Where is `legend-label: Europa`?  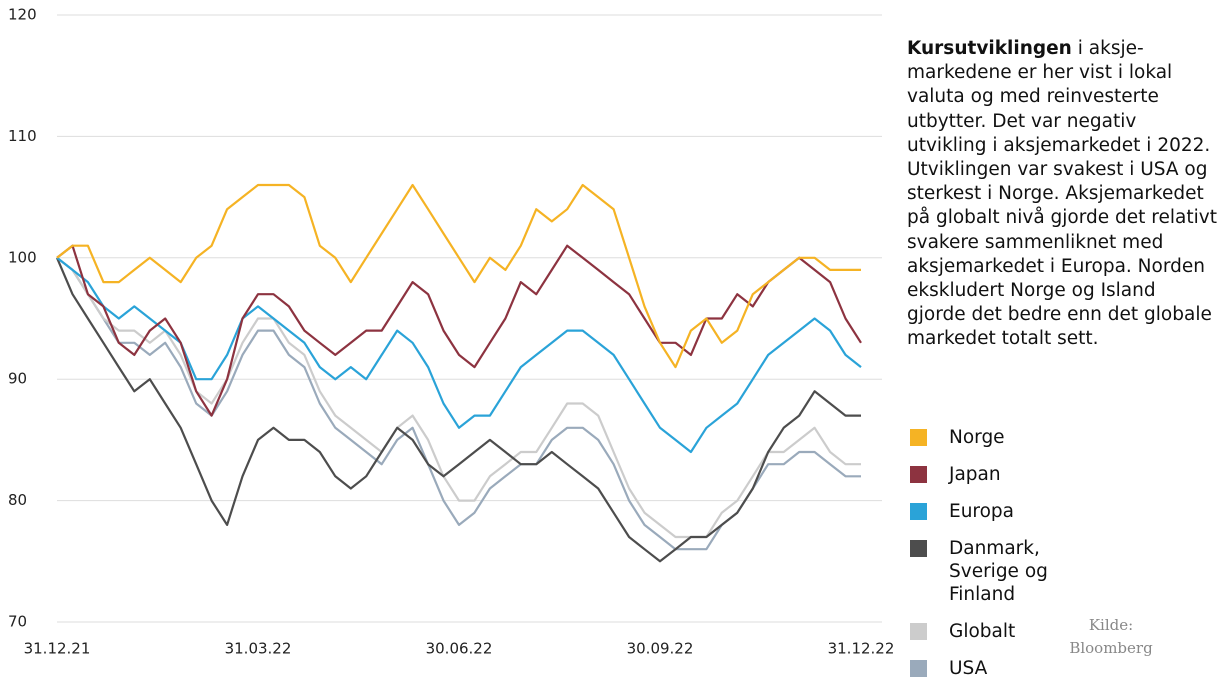
legend-label: Europa is located at coordinates (982, 511).